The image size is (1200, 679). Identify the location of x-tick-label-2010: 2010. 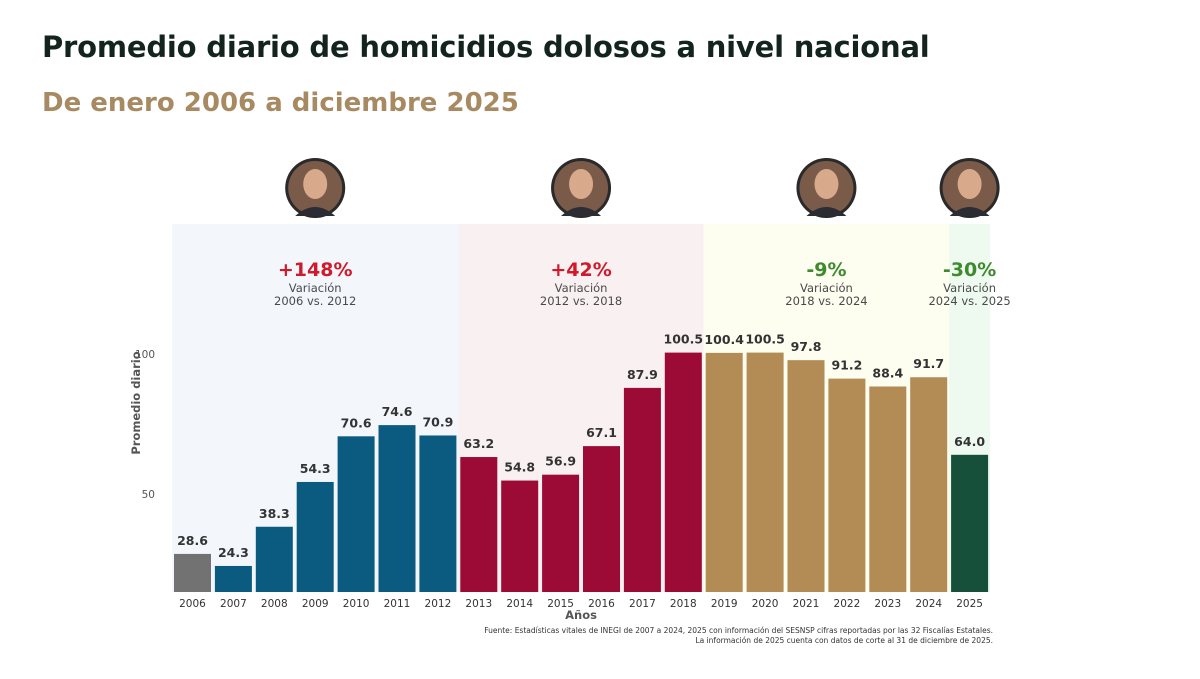
(356, 604).